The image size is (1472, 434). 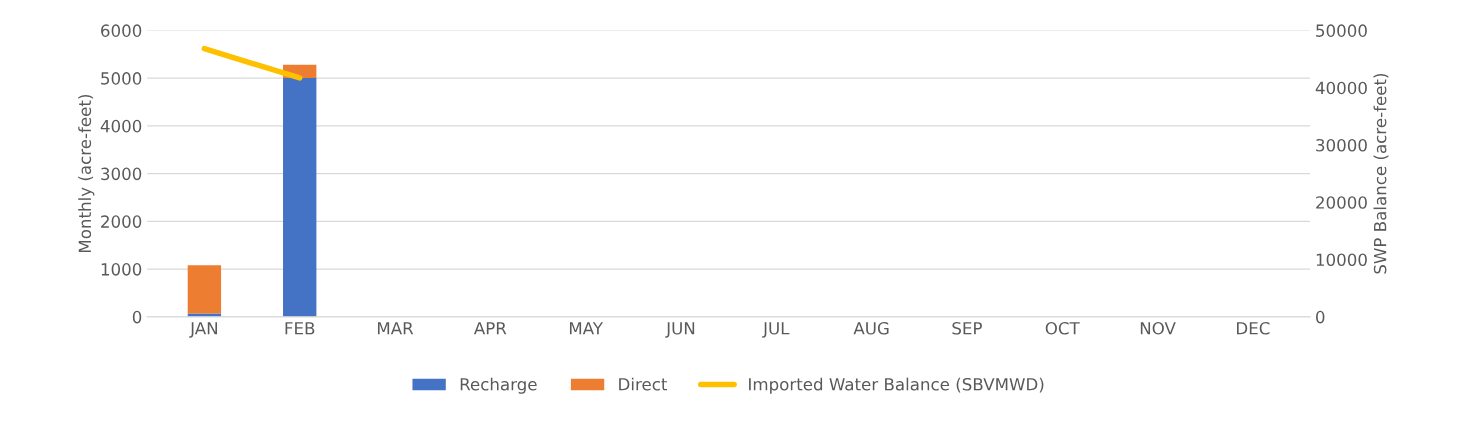 I want to click on x-tick-label: MAR, so click(x=395, y=328).